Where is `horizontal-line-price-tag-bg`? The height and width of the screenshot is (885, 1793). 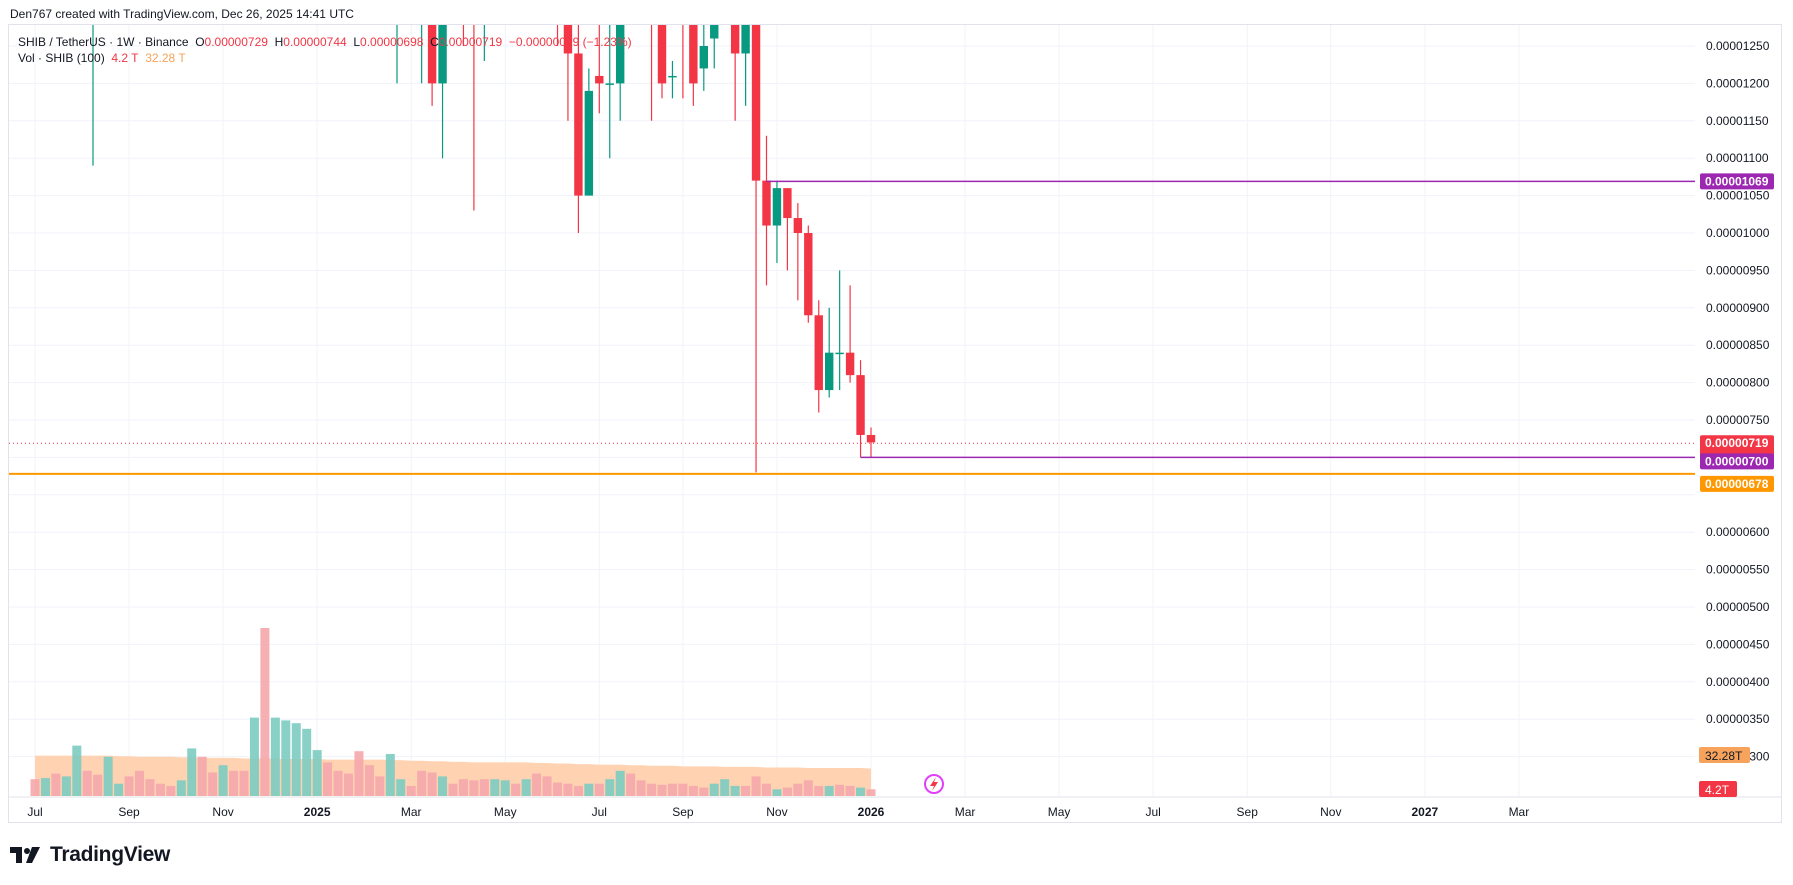 horizontal-line-price-tag-bg is located at coordinates (1737, 483).